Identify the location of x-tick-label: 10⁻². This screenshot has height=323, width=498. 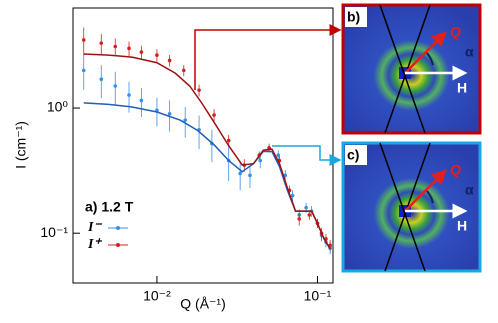
(157, 296).